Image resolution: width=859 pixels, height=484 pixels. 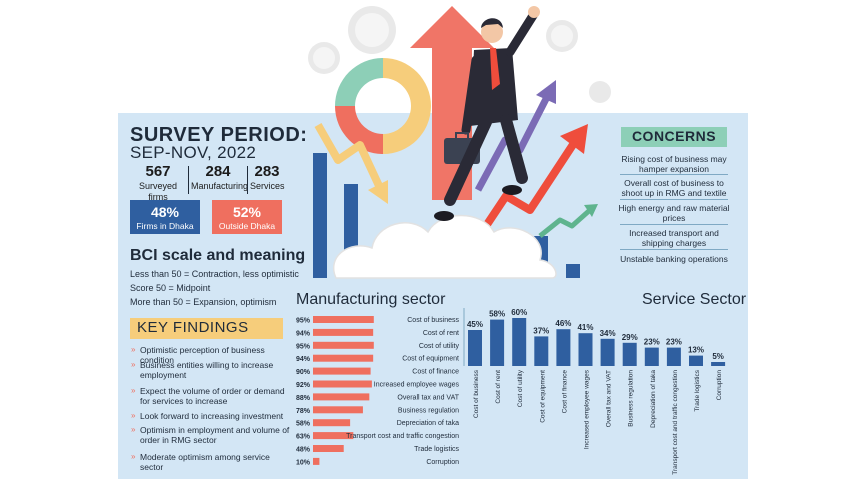 I want to click on svc-value-label: 23%, so click(x=652, y=342).